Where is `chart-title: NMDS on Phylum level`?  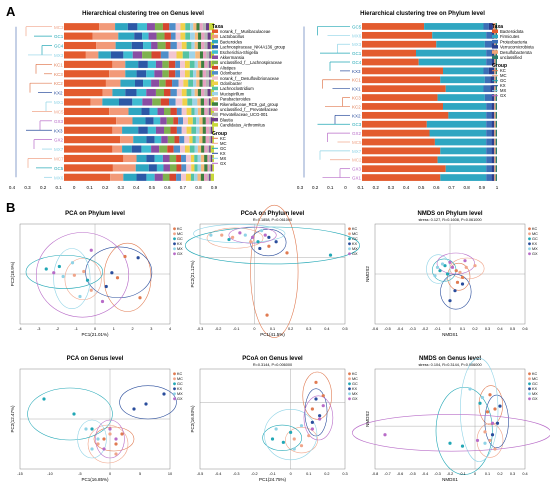
chart-title: NMDS on Phylum level is located at coordinates (449, 214).